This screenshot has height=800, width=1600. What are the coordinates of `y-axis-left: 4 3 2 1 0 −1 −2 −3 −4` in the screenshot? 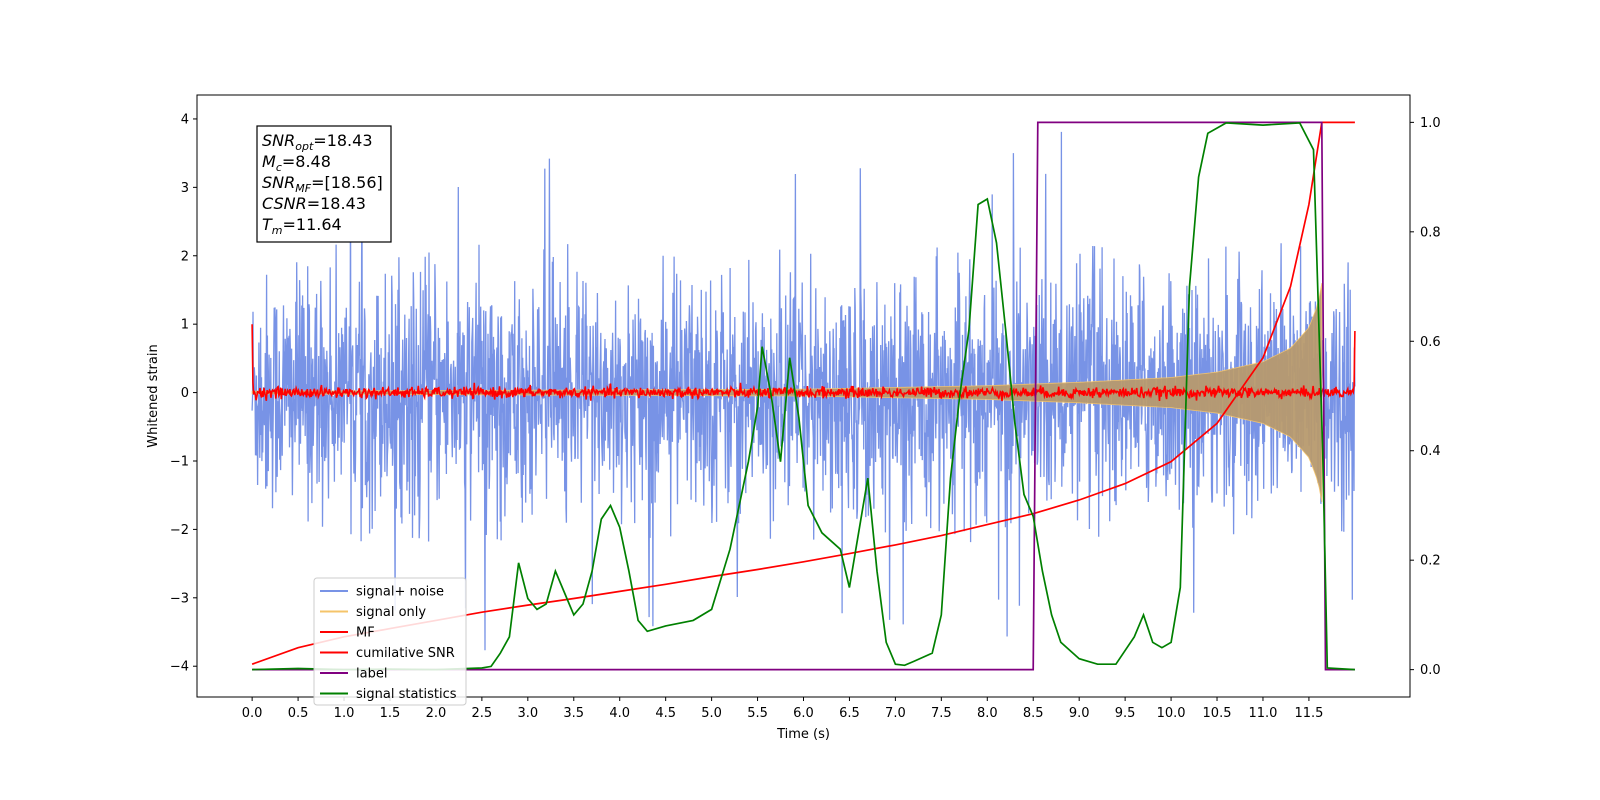 It's located at (183, 393).